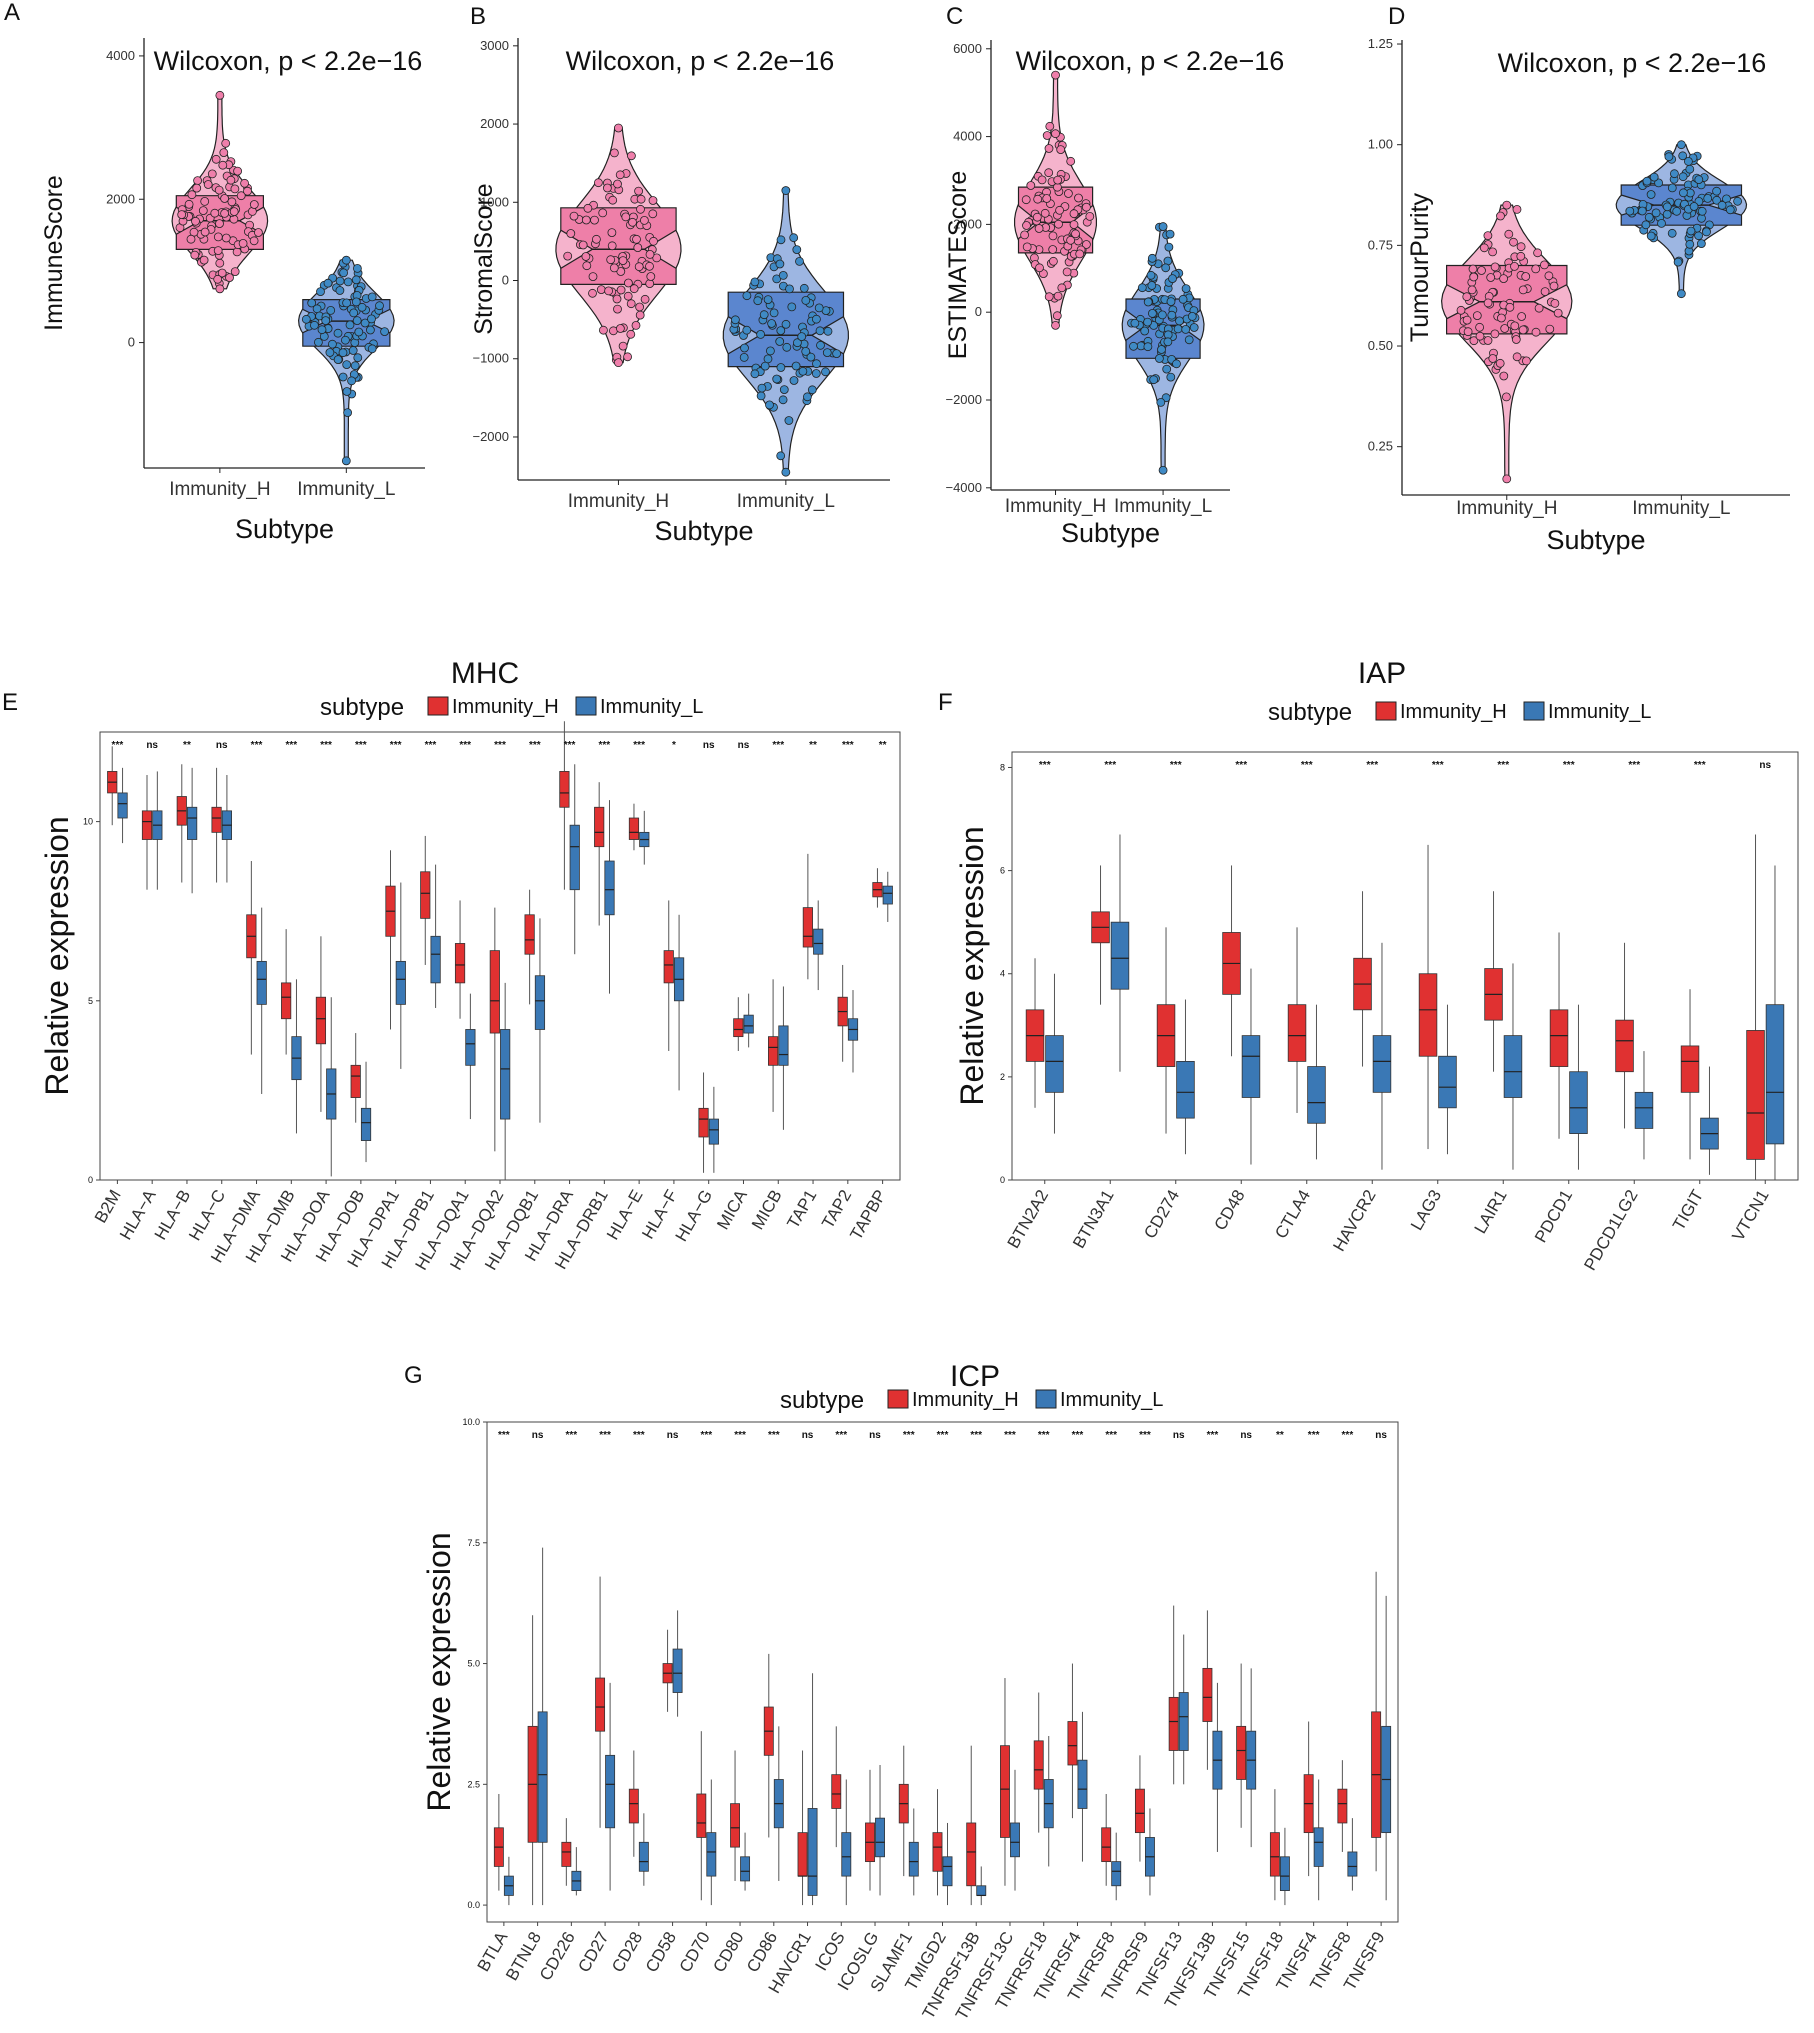  Describe the element at coordinates (1093, 1219) in the screenshot. I see `gene-label: BTN3A1` at that location.